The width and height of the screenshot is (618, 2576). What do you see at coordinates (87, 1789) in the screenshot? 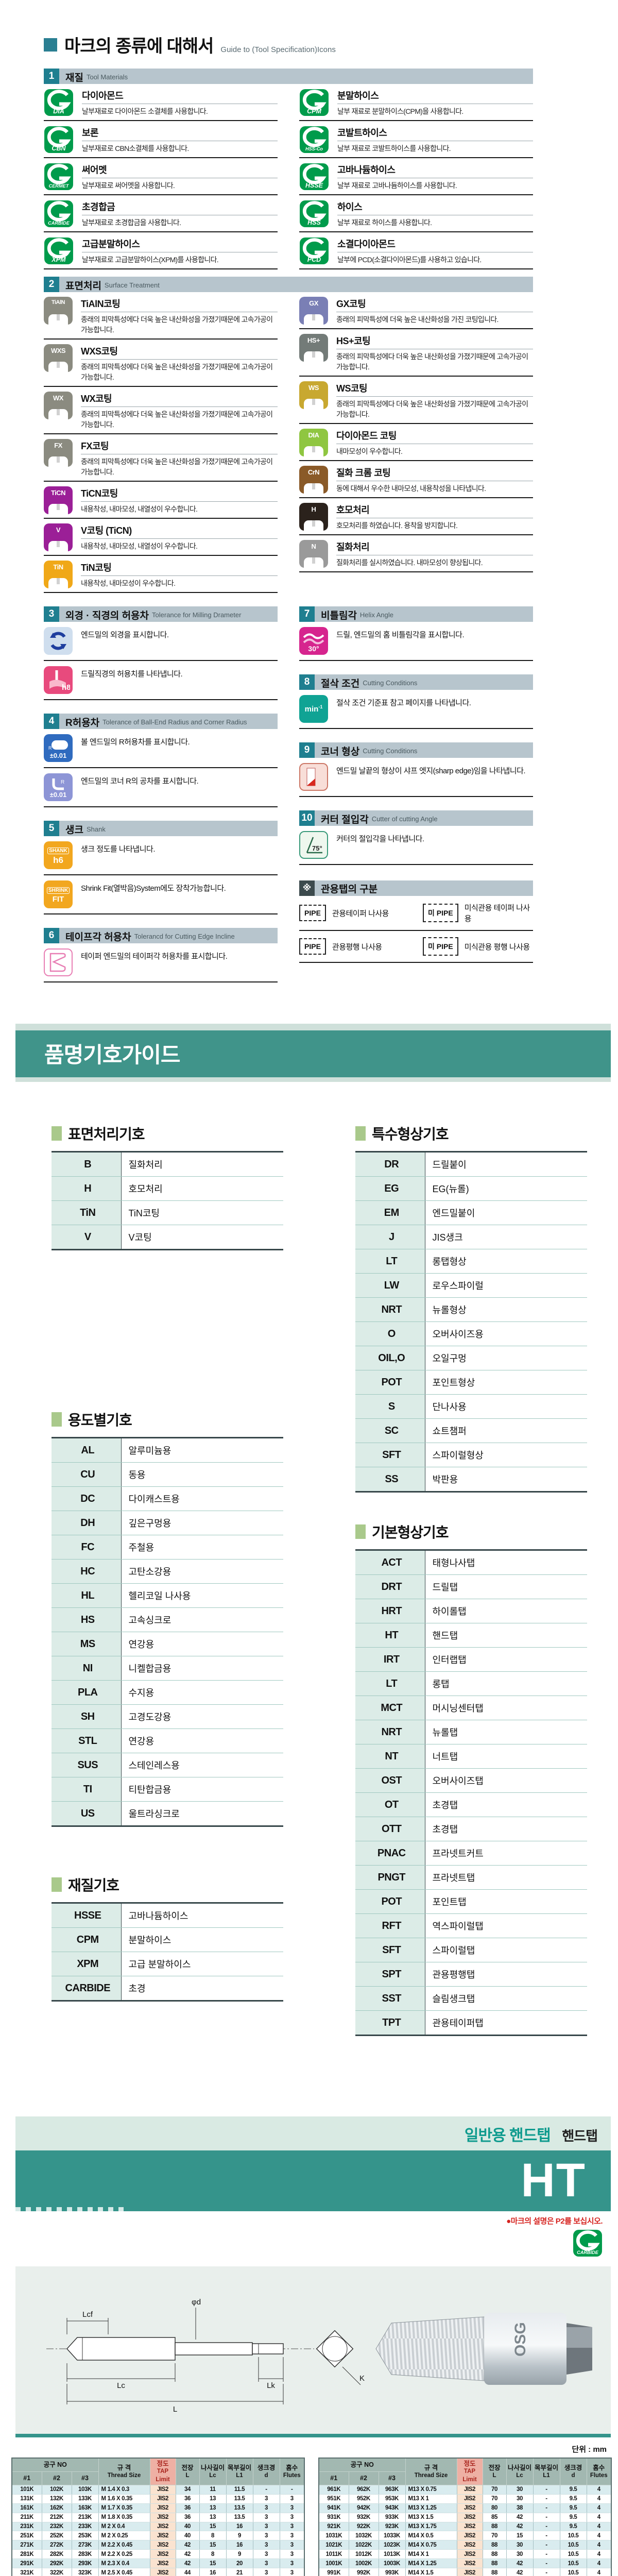
I see `symbol-code: TI` at bounding box center [87, 1789].